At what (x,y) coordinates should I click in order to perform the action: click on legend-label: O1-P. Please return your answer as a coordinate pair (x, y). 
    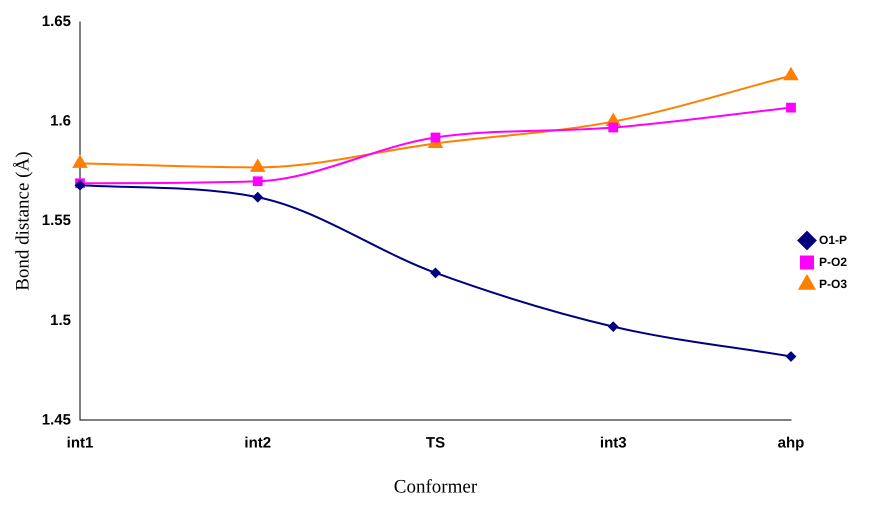
    Looking at the image, I should click on (833, 239).